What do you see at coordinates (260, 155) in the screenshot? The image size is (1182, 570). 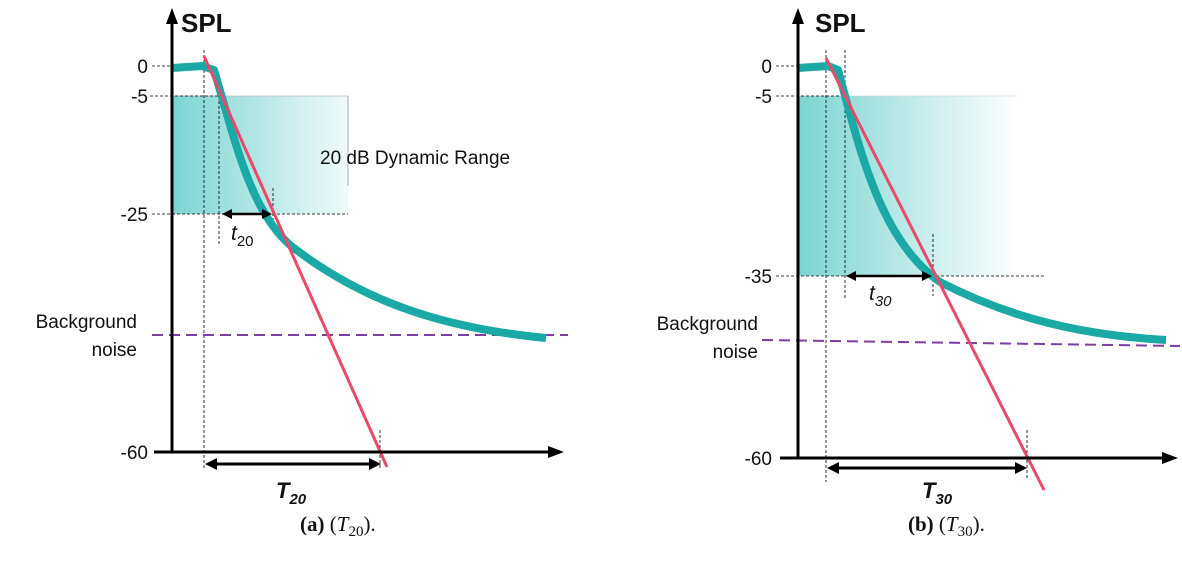 I see `dynamic-range-region` at bounding box center [260, 155].